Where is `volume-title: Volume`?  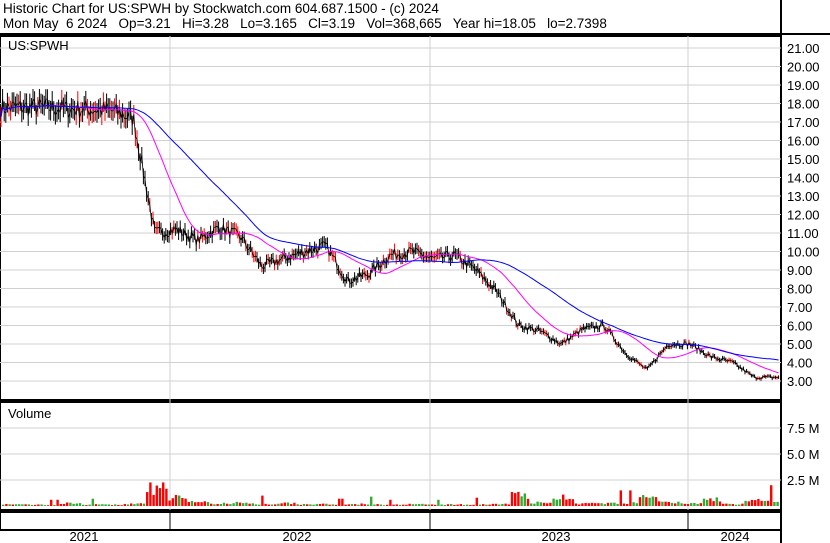
volume-title: Volume is located at coordinates (29, 413).